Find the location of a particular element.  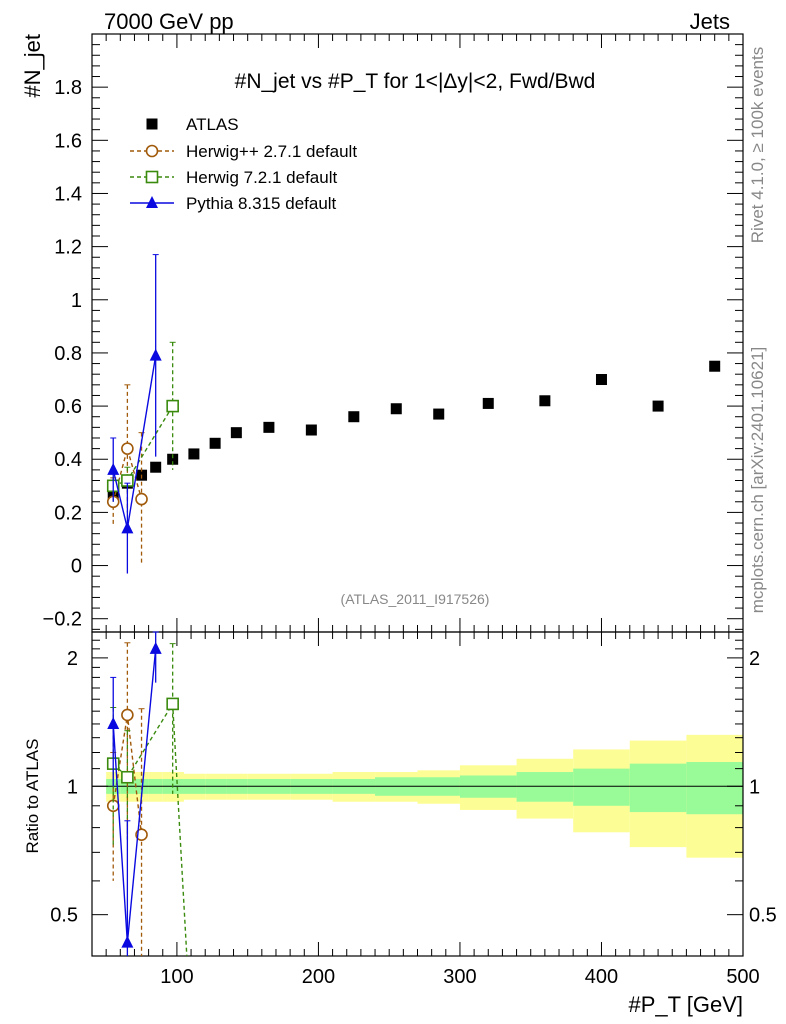

y-tick-label: 0.2 is located at coordinates (68, 513).